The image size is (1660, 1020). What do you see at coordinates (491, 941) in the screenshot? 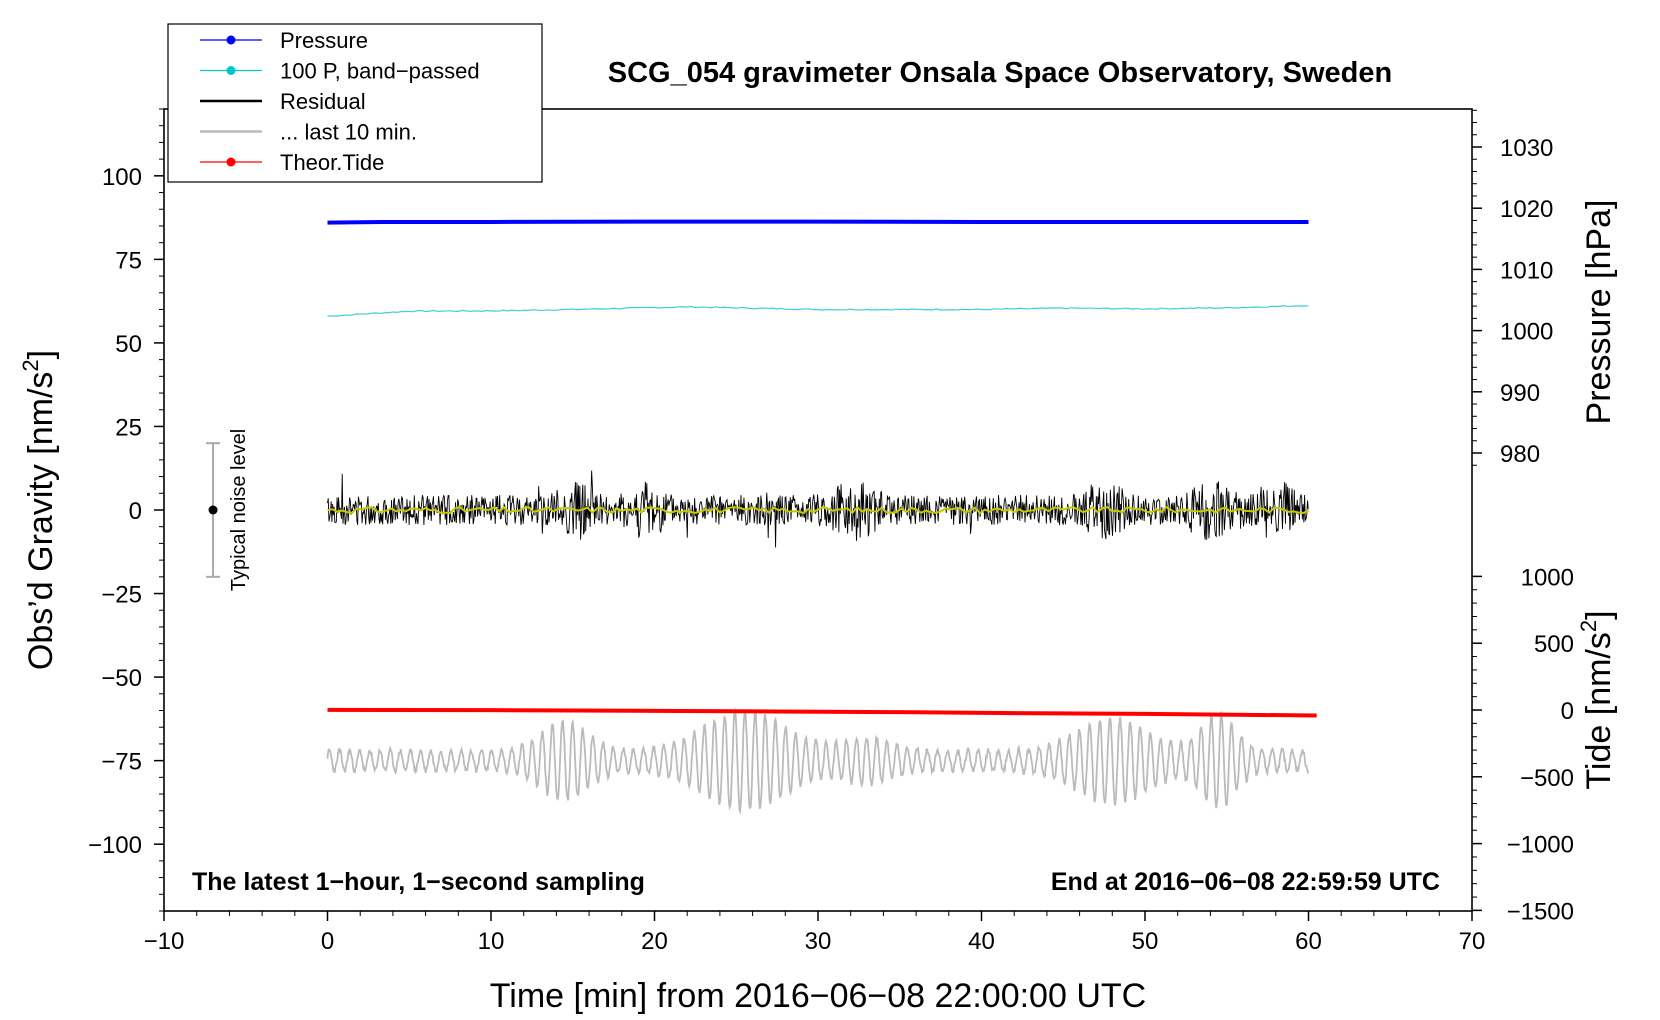
I see `x-tick-label: 10` at bounding box center [491, 941].